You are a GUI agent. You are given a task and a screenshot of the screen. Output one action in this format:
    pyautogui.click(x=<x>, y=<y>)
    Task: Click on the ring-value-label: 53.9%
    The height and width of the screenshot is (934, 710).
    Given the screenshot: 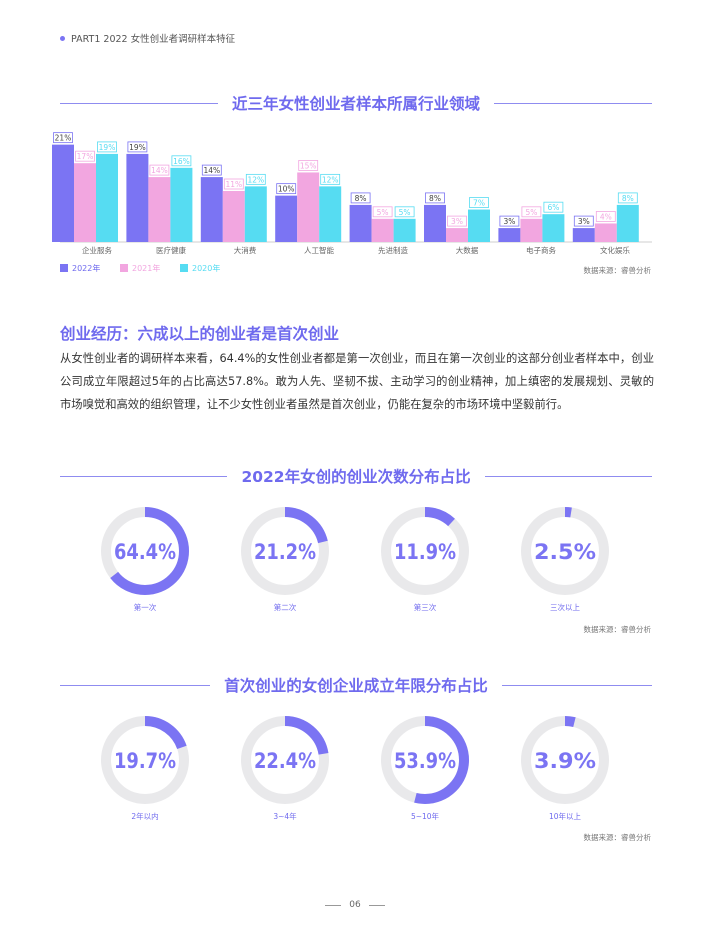 What is the action you would take?
    pyautogui.click(x=425, y=761)
    